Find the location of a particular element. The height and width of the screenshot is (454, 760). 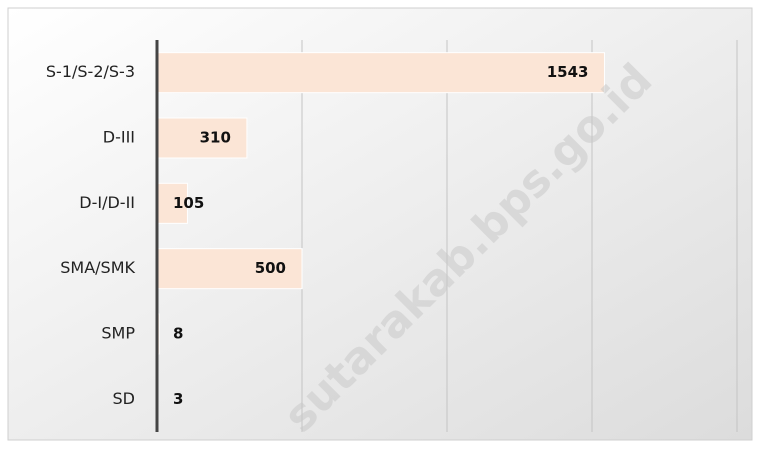

data-label: 500 is located at coordinates (270, 268).